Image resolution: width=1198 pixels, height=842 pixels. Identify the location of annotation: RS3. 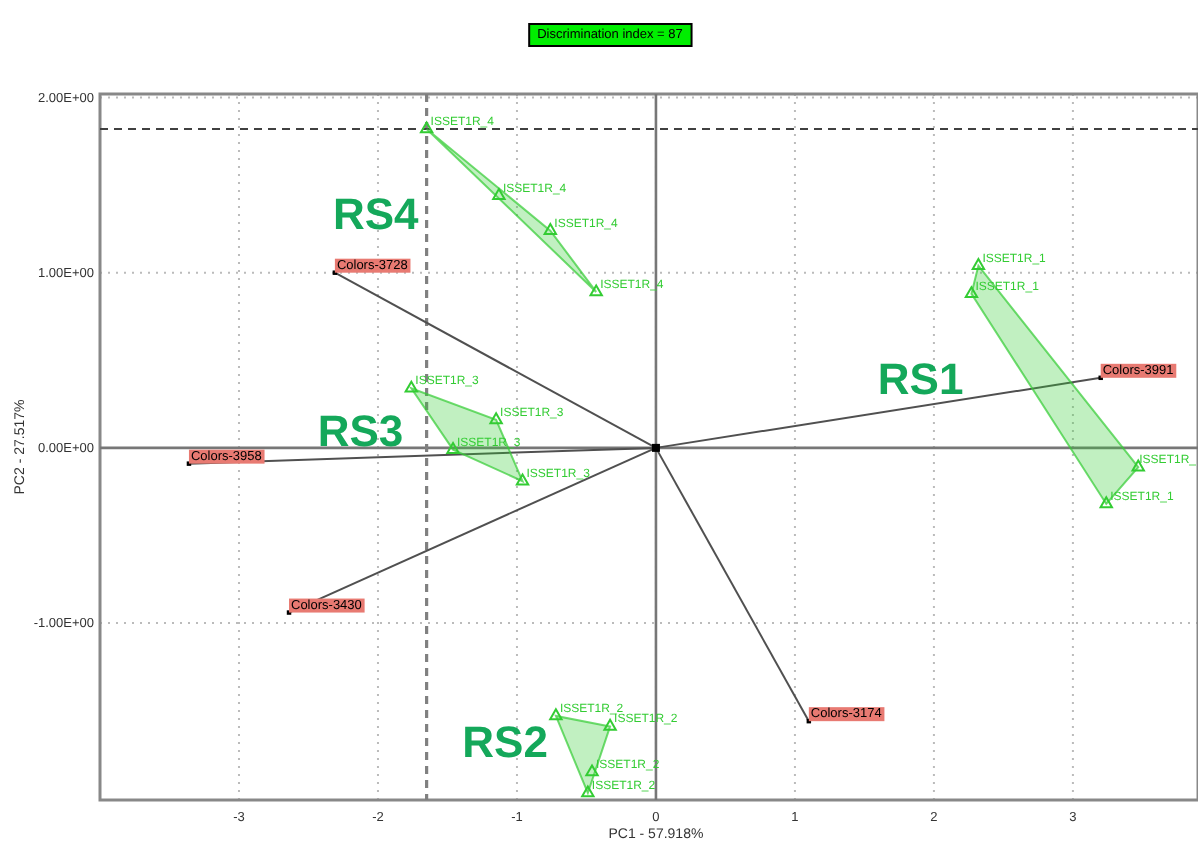
(360, 431).